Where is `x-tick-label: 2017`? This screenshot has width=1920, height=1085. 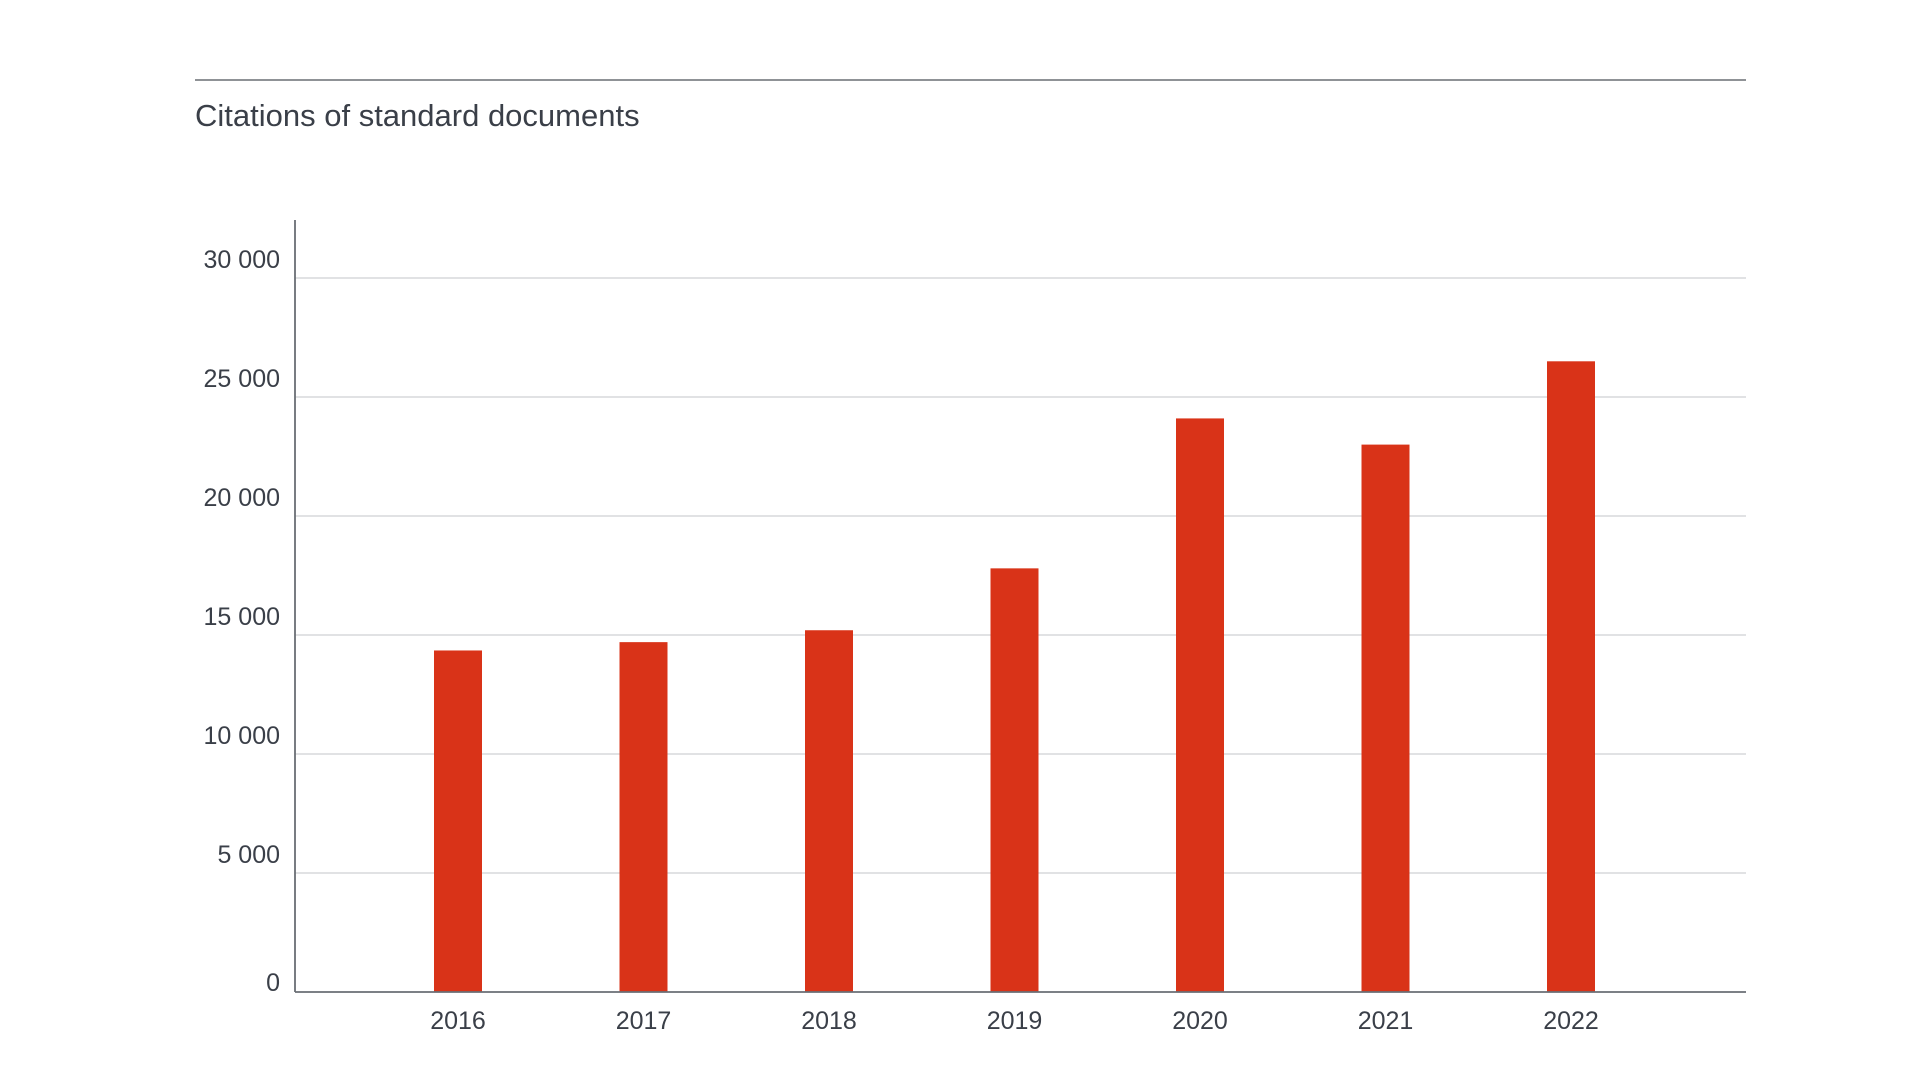 x-tick-label: 2017 is located at coordinates (644, 1021).